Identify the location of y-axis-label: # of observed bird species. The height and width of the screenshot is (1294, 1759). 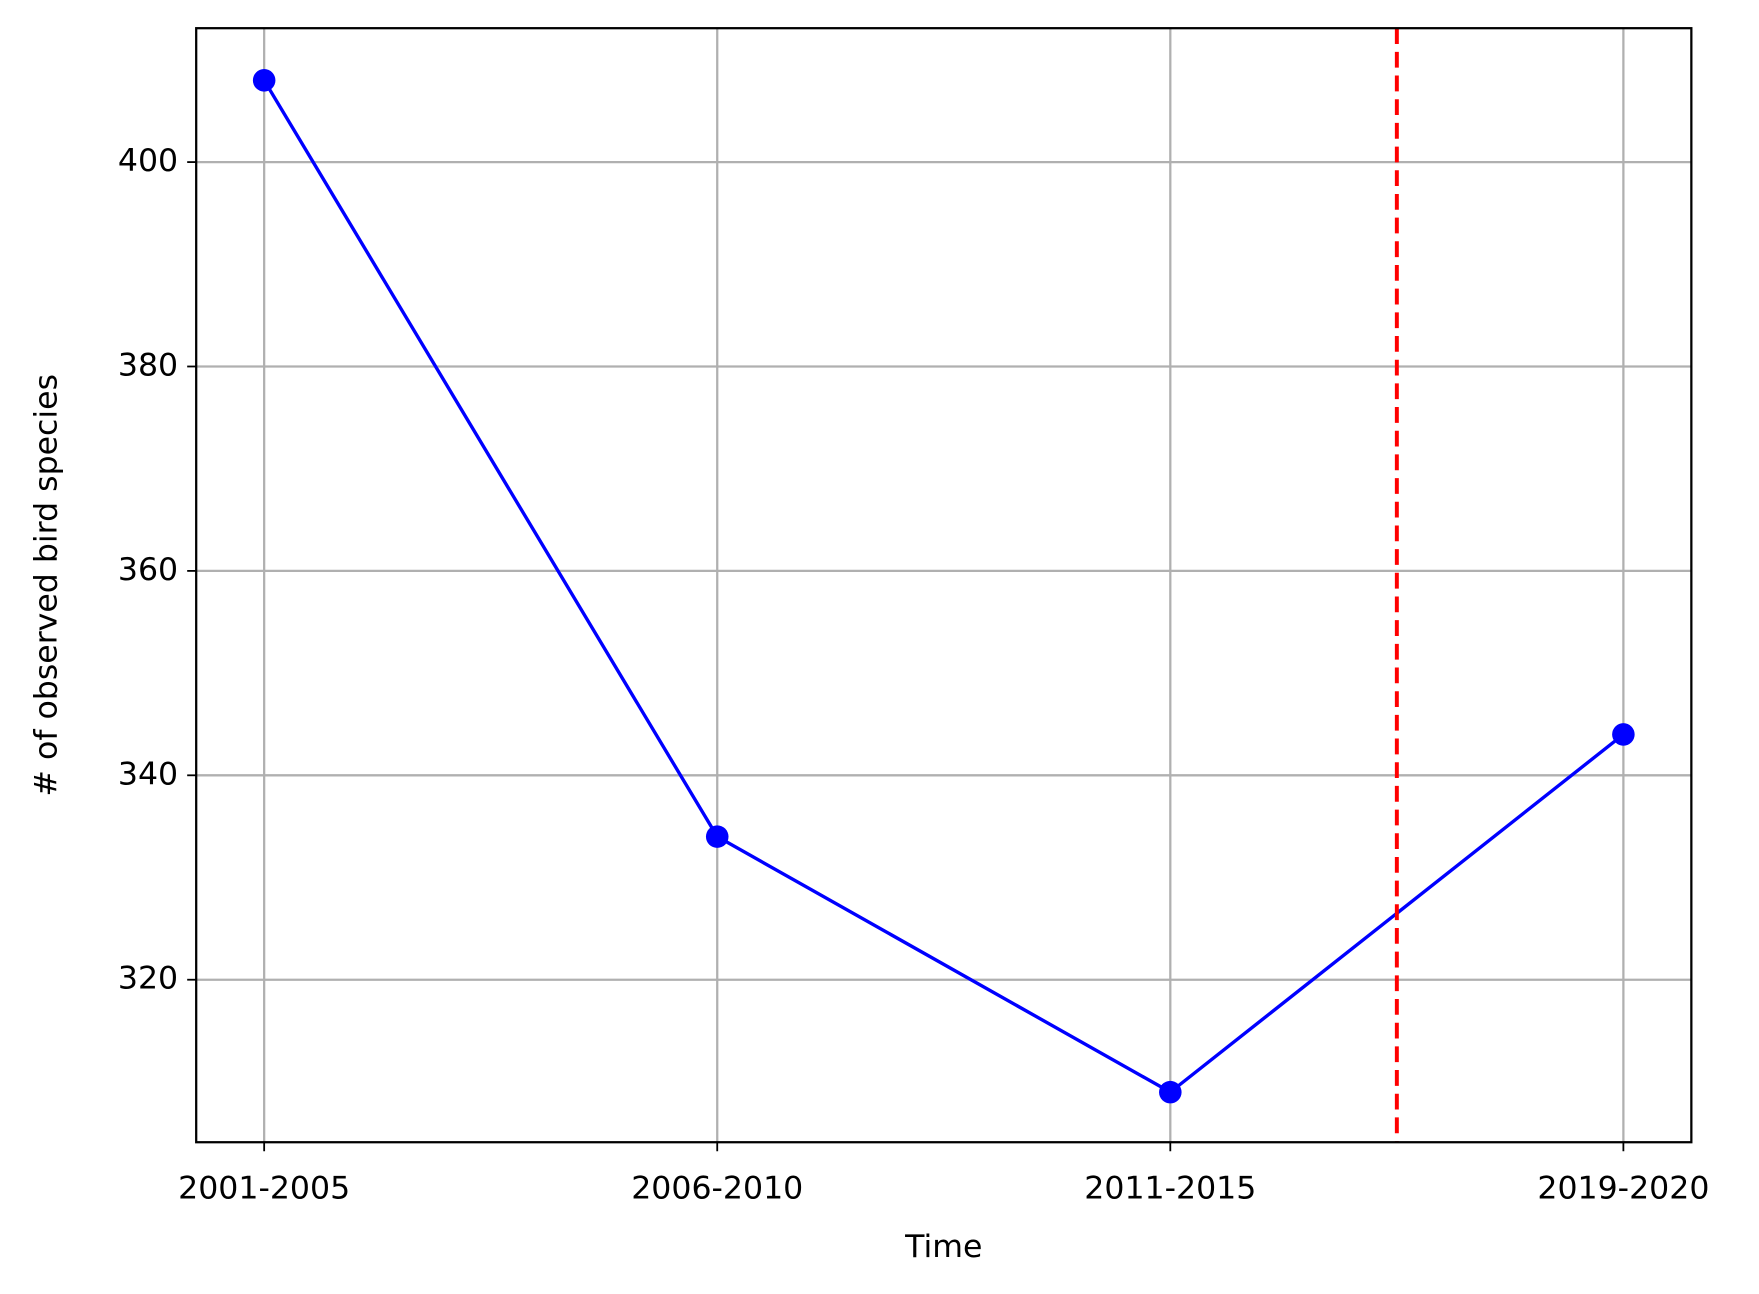
(46, 585).